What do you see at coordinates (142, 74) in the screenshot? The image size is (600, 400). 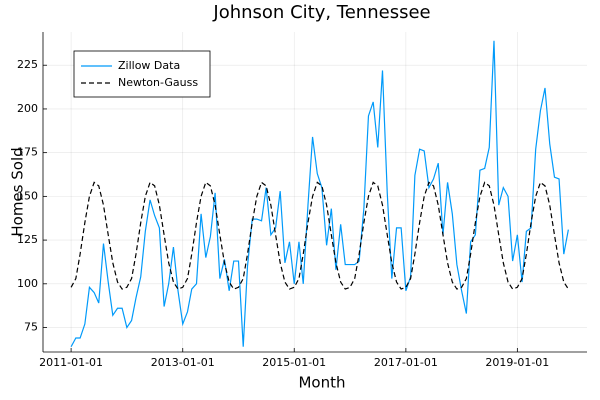 I see `legend-box` at bounding box center [142, 74].